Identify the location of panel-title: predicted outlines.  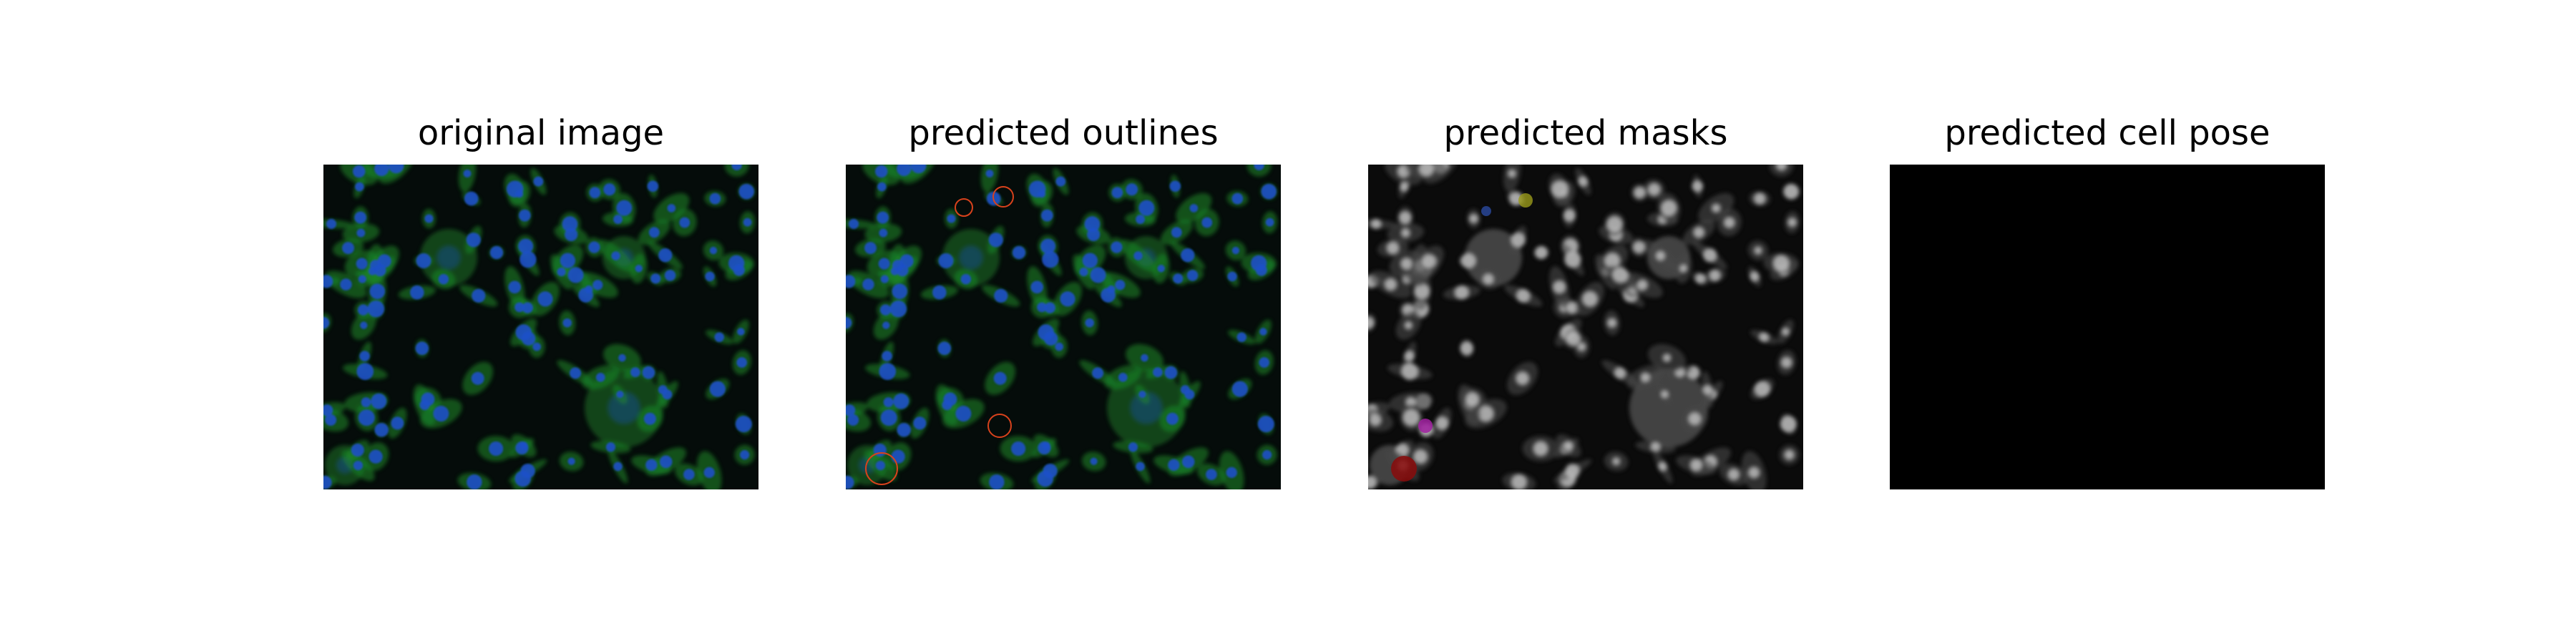
(1063, 133).